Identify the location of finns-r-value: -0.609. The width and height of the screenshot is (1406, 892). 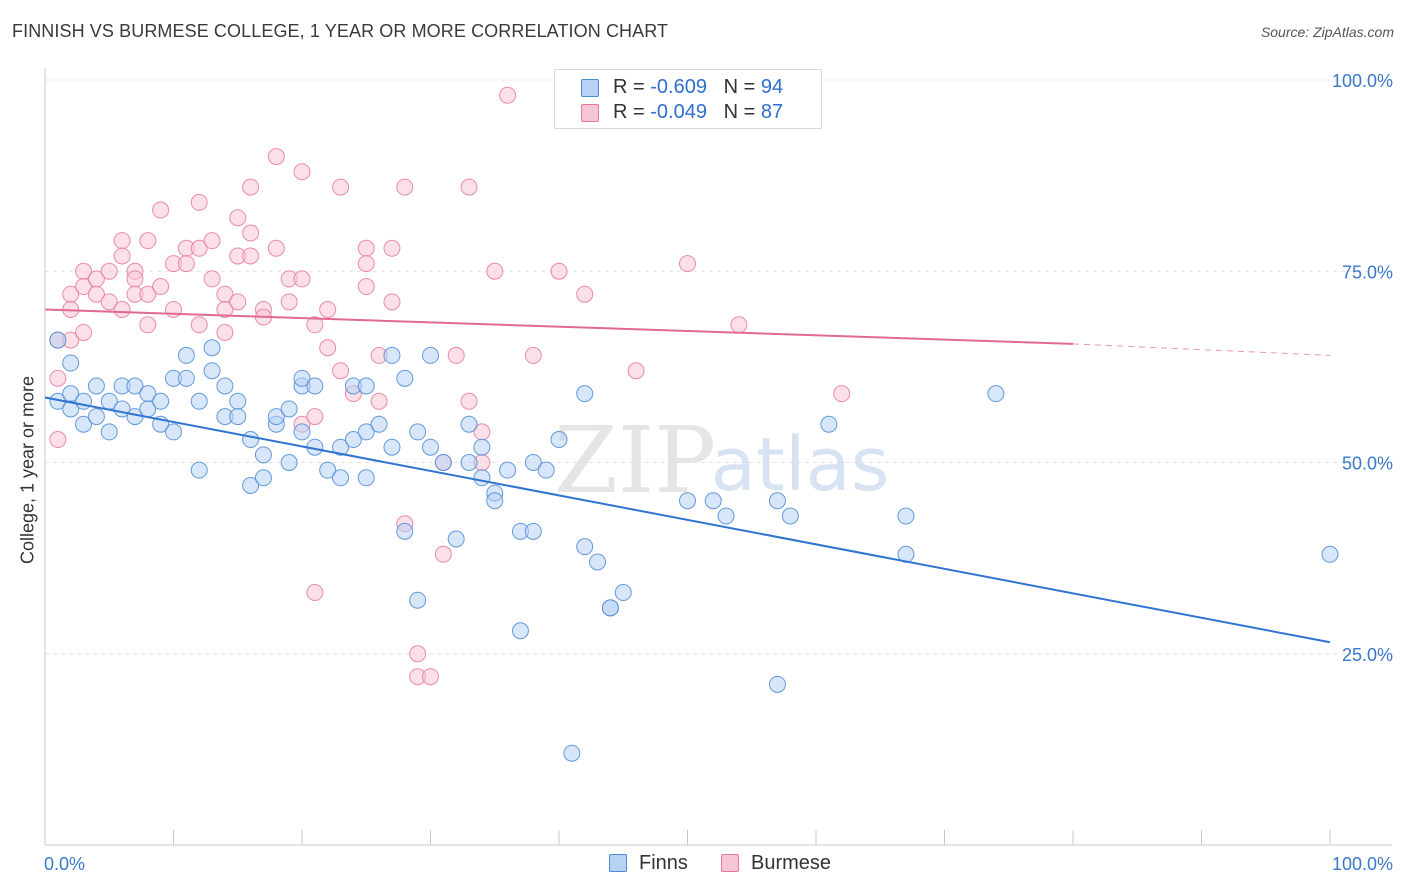
(678, 87).